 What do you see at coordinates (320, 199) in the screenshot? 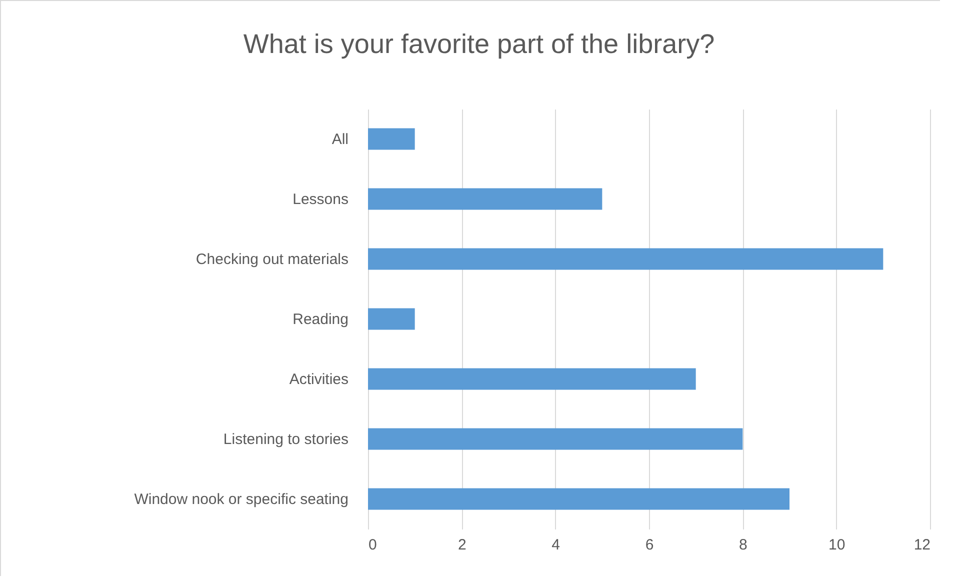
I see `y-tick-label: Lessons` at bounding box center [320, 199].